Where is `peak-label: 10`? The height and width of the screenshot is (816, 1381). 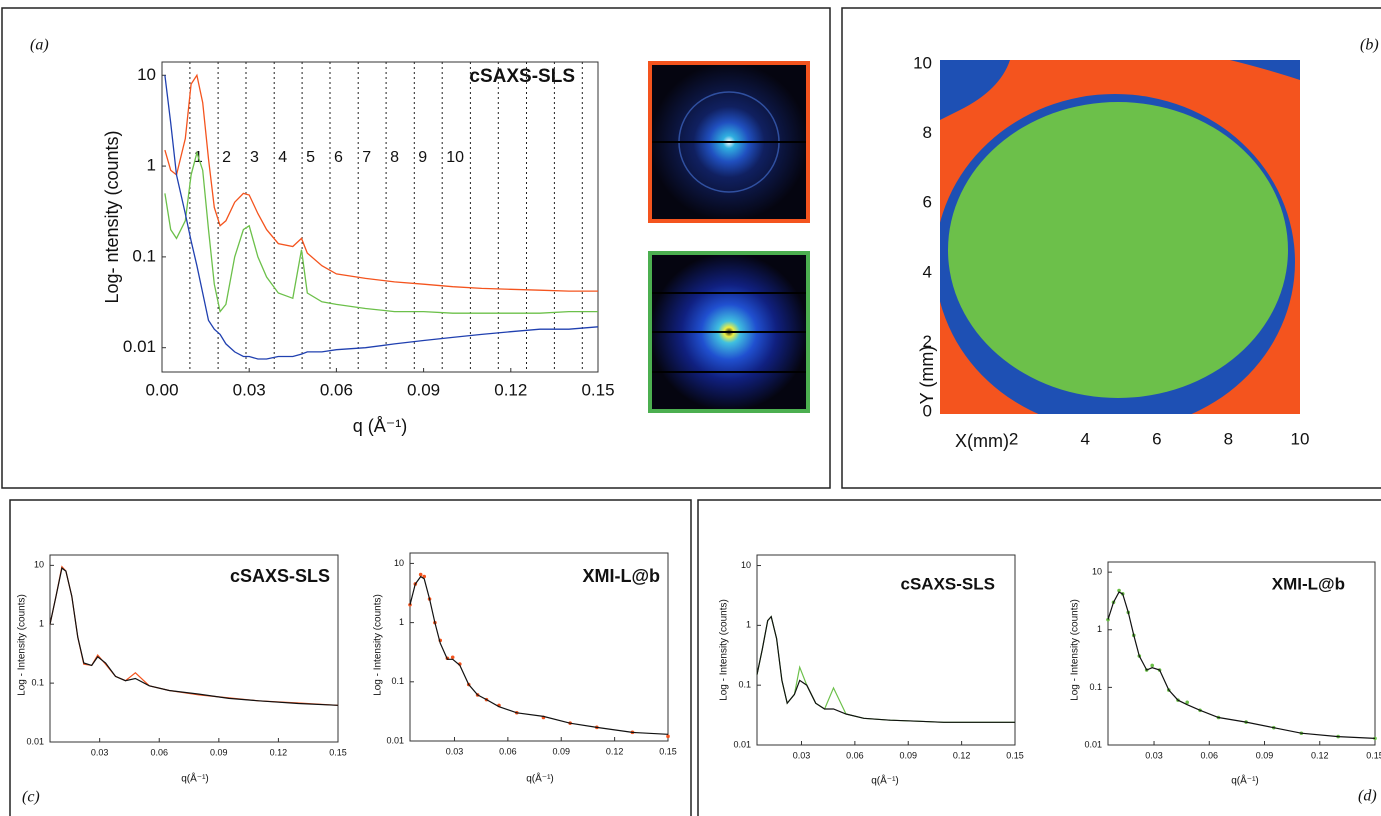 peak-label: 10 is located at coordinates (455, 157).